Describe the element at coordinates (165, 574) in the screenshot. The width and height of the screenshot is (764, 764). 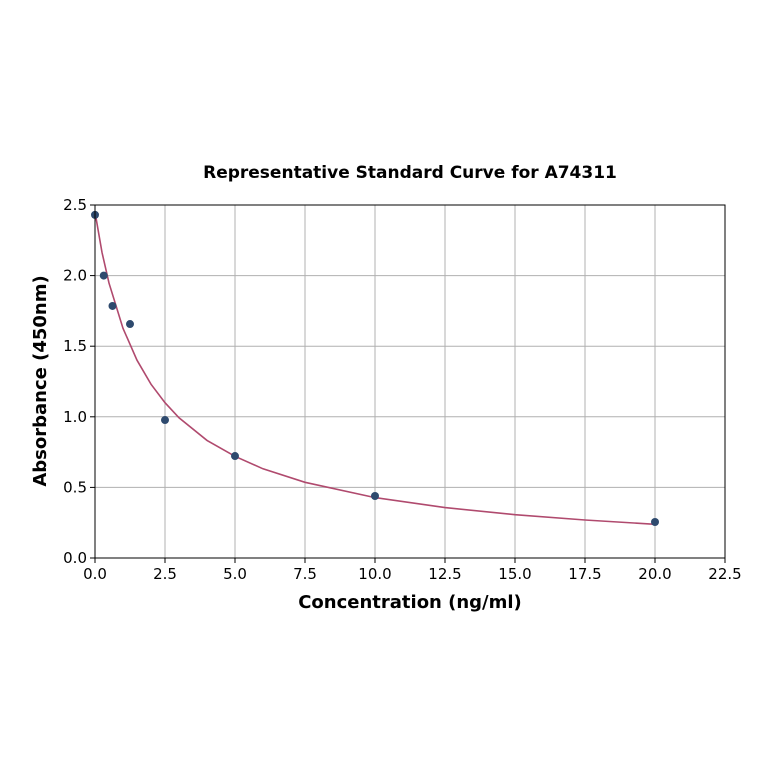
I see `x-tick-label: 2.5` at that location.